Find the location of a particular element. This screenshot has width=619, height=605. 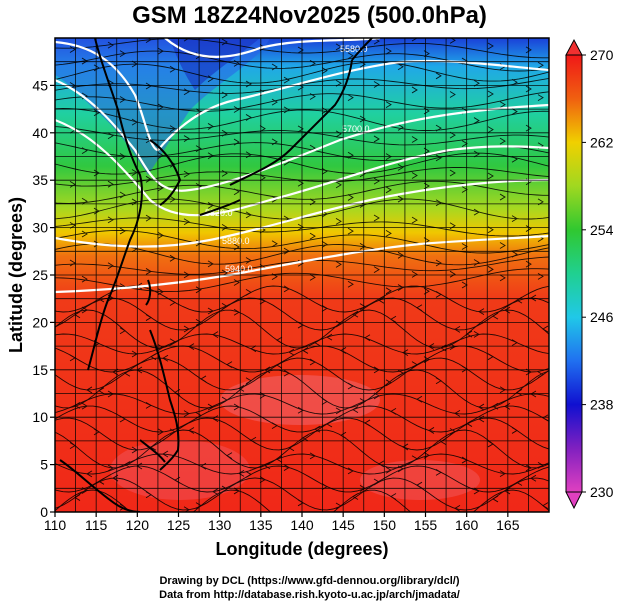

contour-label: 5700.0 is located at coordinates (356, 129).